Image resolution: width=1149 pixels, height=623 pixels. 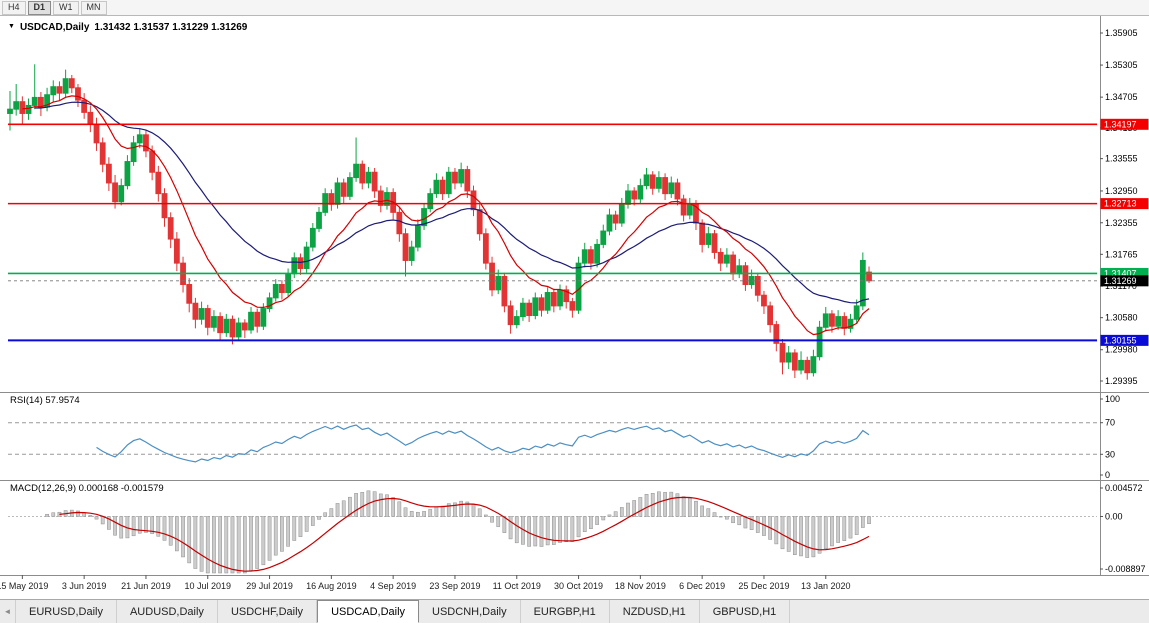 I want to click on time-axis-label: 25 Dec 2019, so click(x=763, y=586).